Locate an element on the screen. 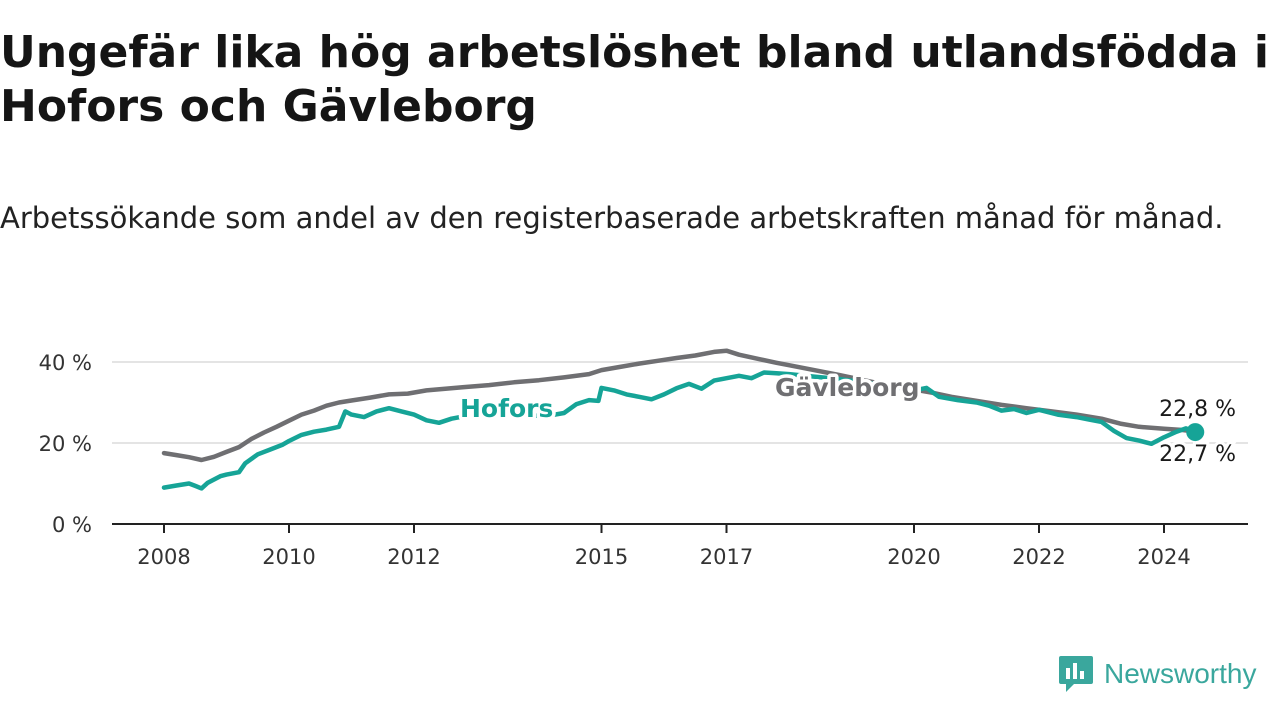  x-tick-label: 2020 is located at coordinates (913, 557).